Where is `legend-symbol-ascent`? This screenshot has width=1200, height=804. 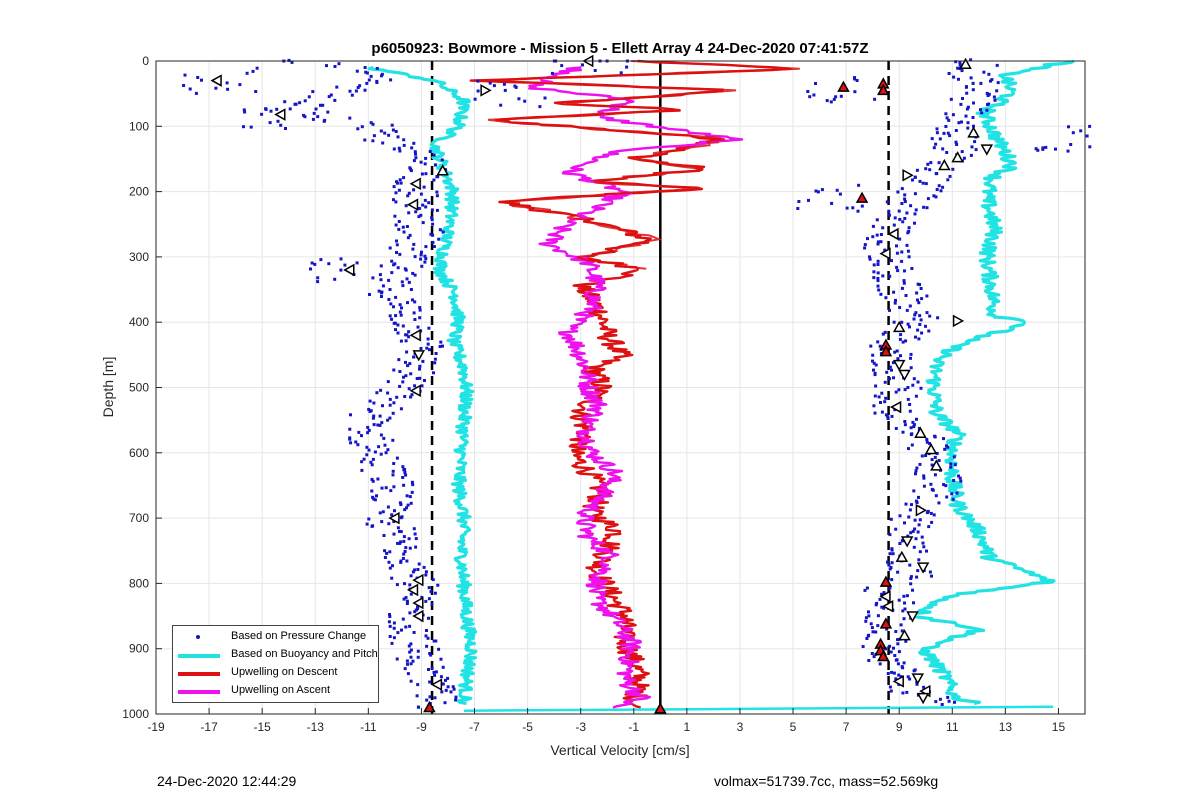
legend-symbol-ascent is located at coordinates (199, 692).